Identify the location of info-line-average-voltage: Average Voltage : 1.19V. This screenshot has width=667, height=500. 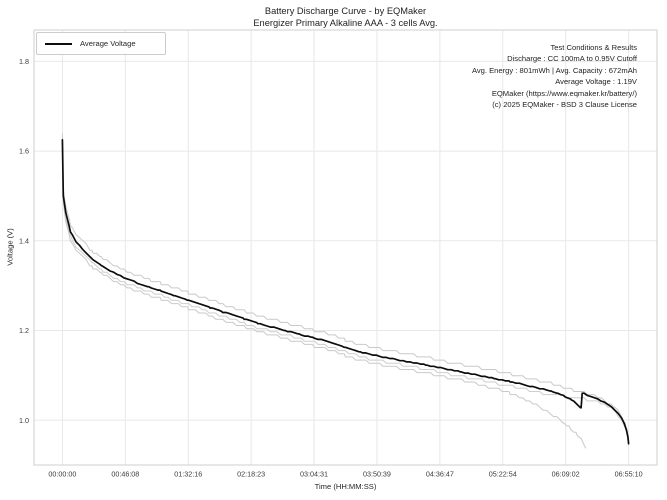
(596, 82).